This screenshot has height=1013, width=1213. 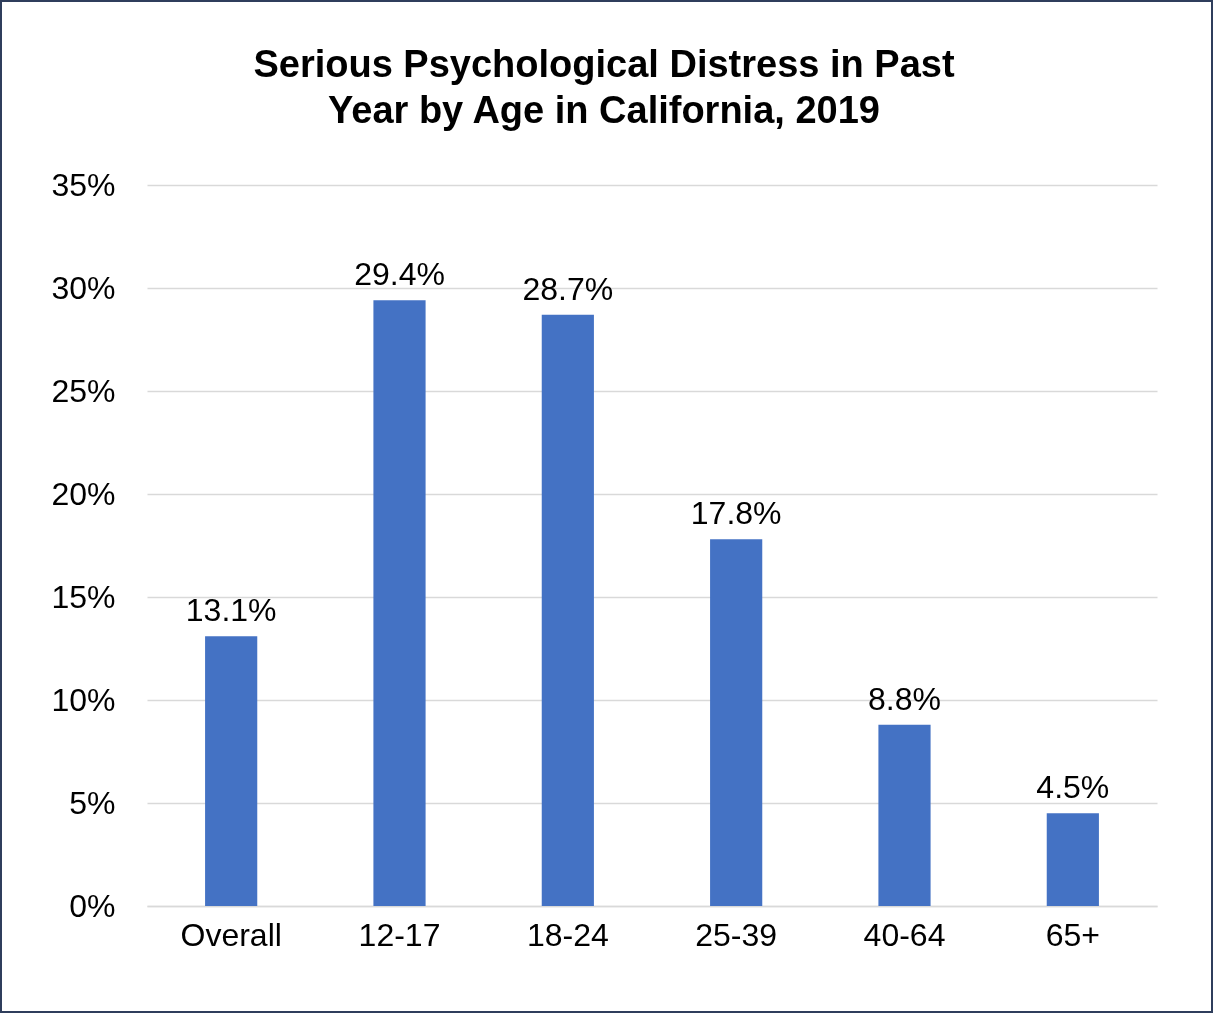 I want to click on y-tick-label: 35%, so click(x=83, y=184).